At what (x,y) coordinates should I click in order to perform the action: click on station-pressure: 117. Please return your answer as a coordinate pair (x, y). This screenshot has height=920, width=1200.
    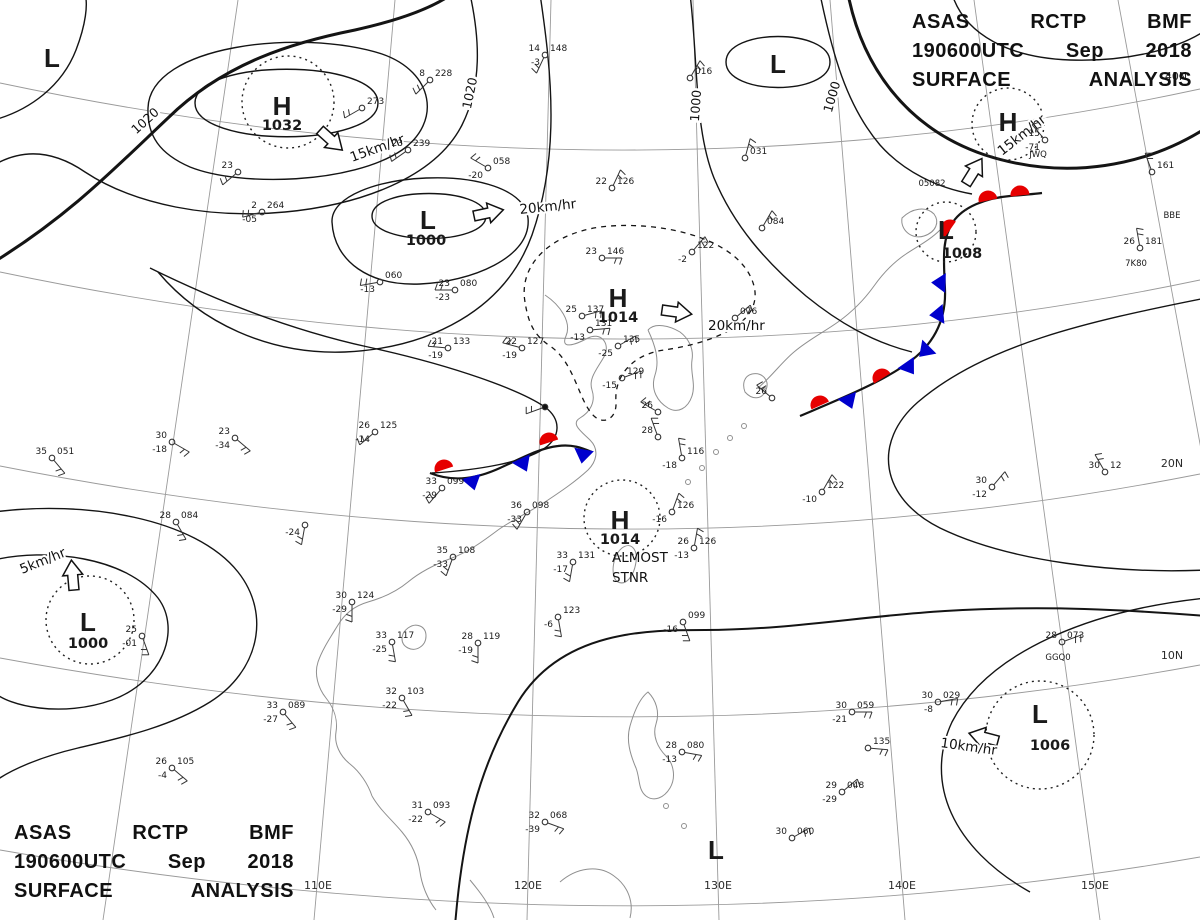
    Looking at the image, I should click on (405, 636).